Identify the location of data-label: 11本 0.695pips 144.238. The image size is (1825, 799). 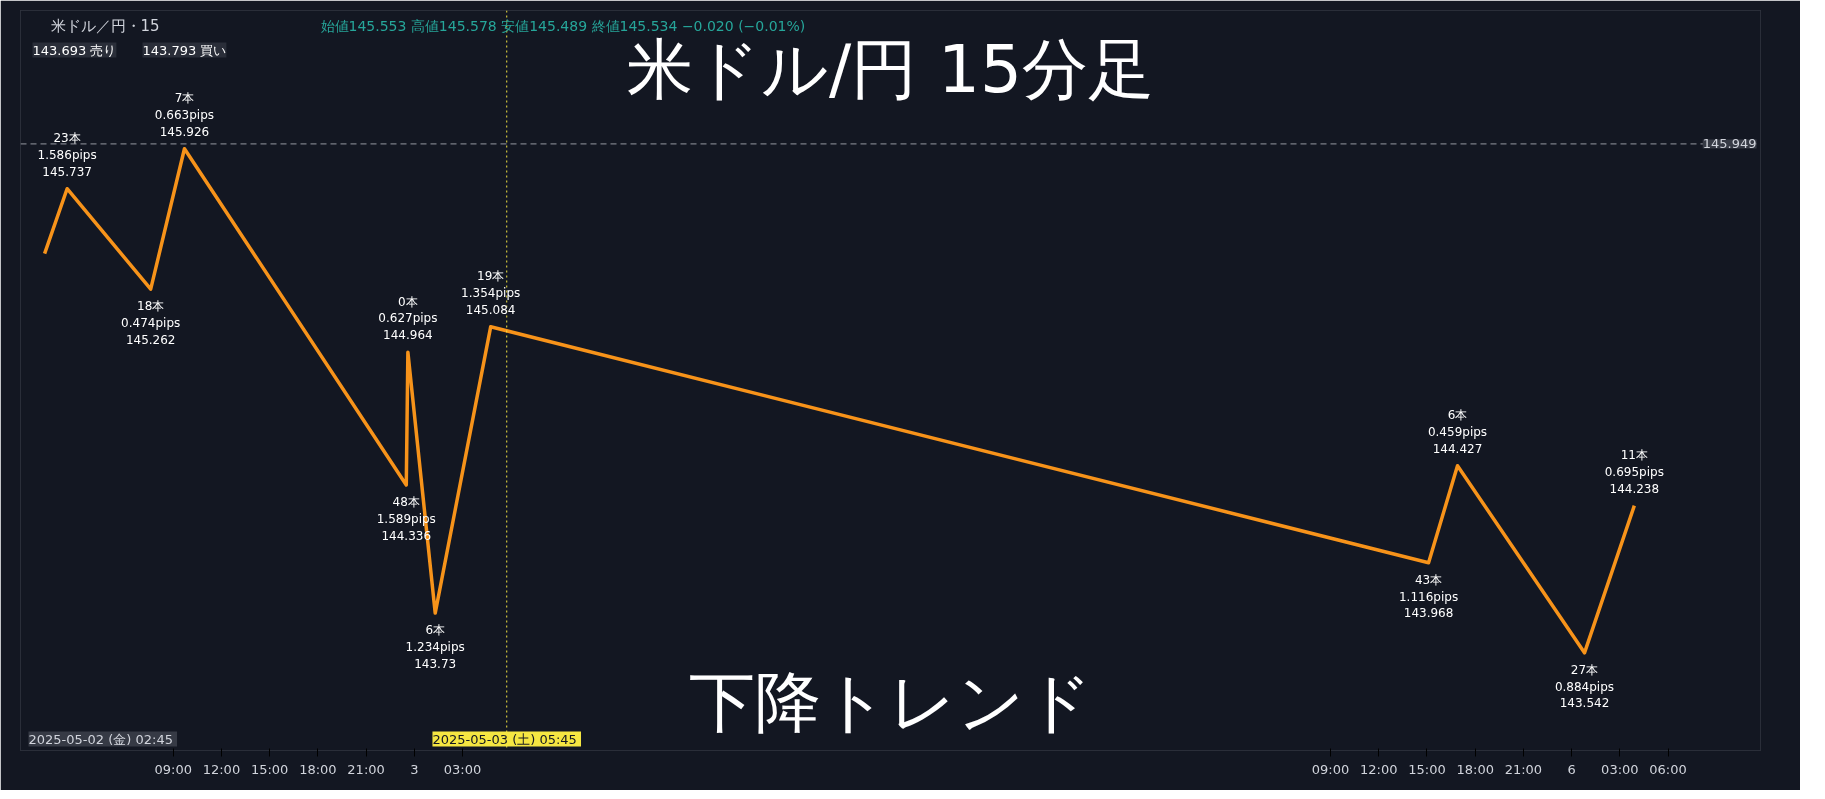
(1634, 472).